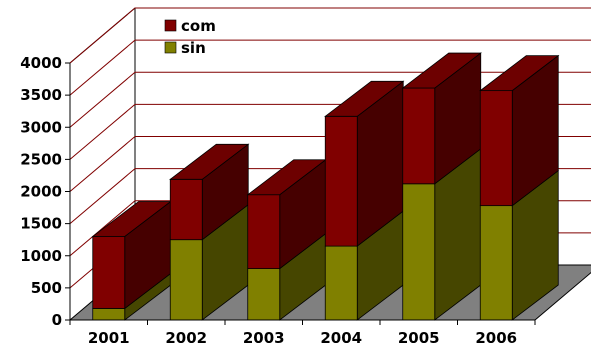  Describe the element at coordinates (41, 95) in the screenshot. I see `y-tick-label: 3500` at that location.